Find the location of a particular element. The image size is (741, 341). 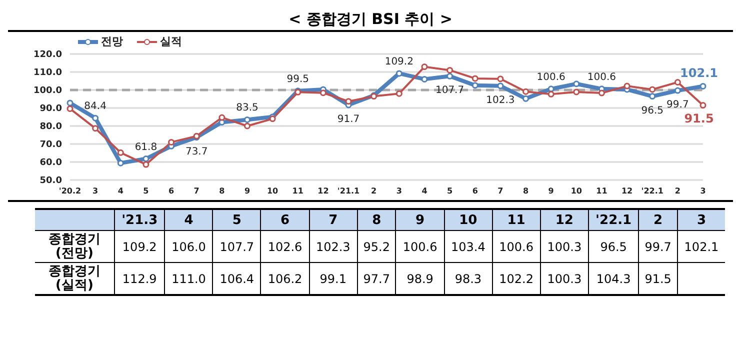

y-tick-label: 종합경기 (전망) is located at coordinates (74, 246).